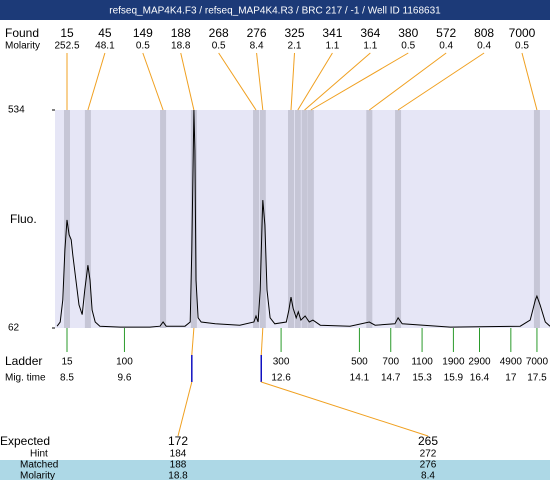 The height and width of the screenshot is (480, 550). Describe the element at coordinates (422, 362) in the screenshot. I see `ladder-size: 1100` at that location.